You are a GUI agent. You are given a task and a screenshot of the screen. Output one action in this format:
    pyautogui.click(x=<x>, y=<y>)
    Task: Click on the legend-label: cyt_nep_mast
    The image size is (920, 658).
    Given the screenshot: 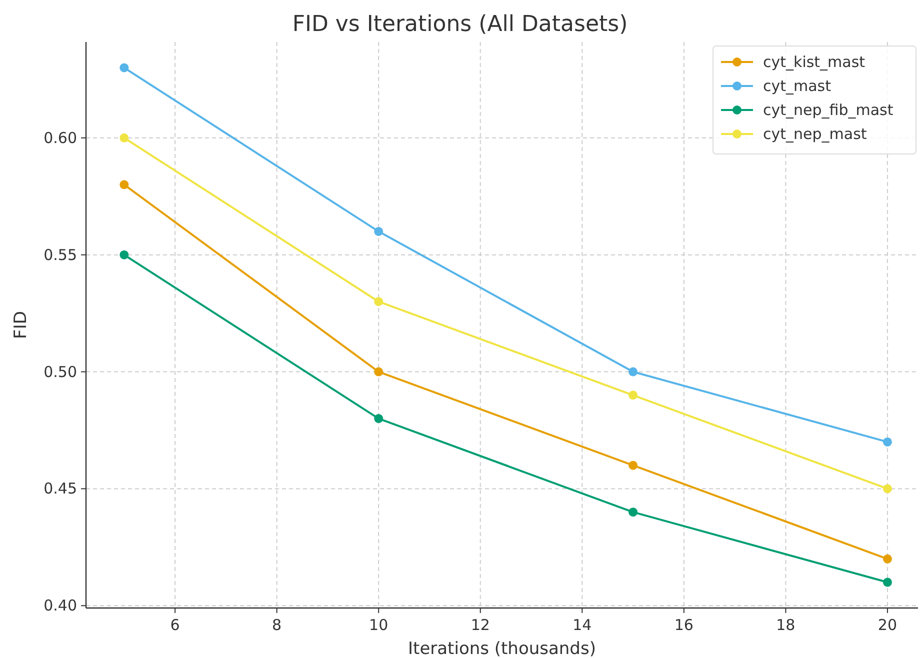 What is the action you would take?
    pyautogui.click(x=815, y=134)
    